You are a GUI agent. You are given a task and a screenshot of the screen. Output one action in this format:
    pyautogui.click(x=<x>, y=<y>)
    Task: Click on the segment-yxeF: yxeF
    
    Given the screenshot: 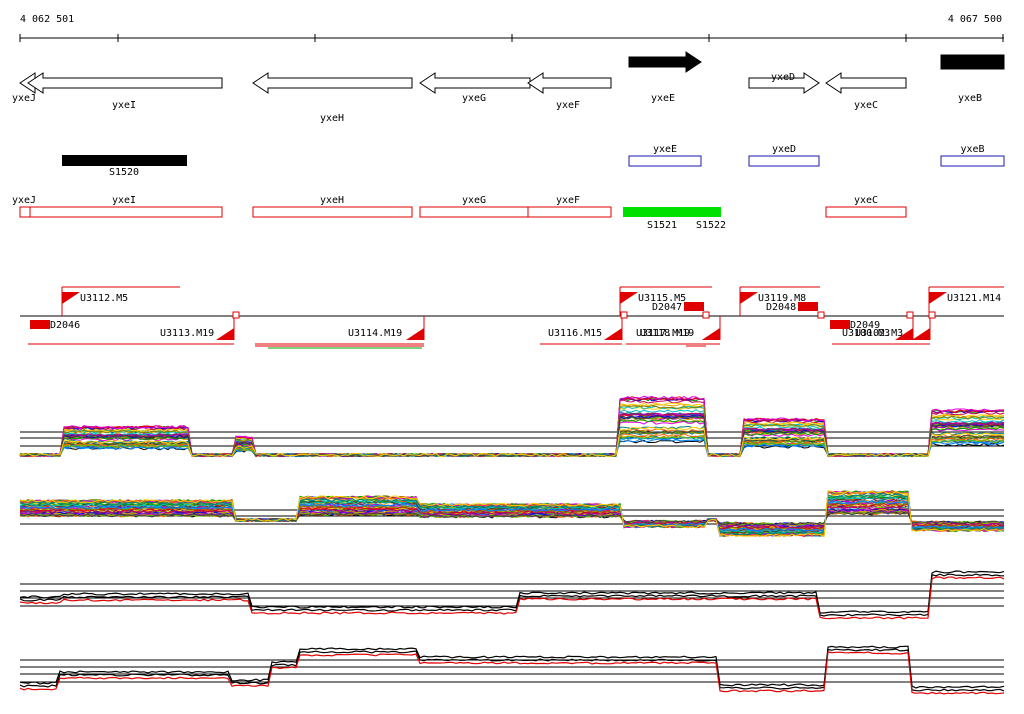 What is the action you would take?
    pyautogui.click(x=569, y=206)
    